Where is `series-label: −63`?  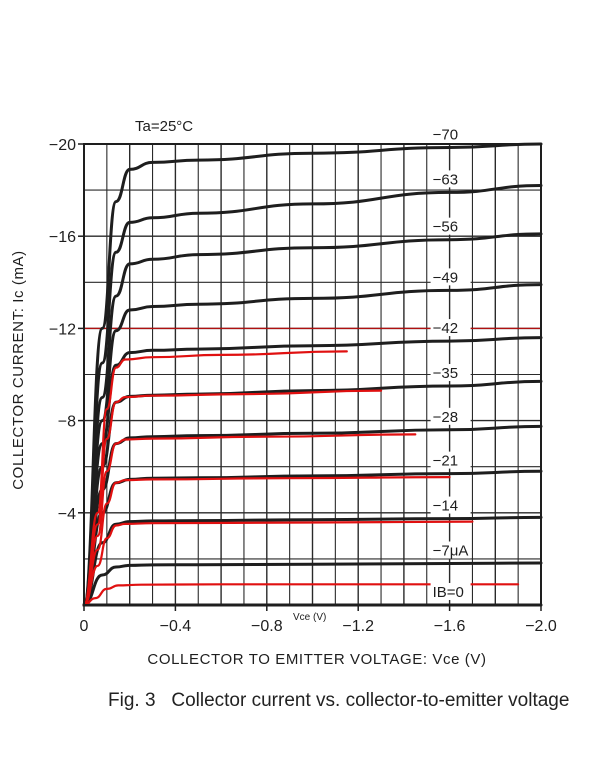 series-label: −63 is located at coordinates (445, 179).